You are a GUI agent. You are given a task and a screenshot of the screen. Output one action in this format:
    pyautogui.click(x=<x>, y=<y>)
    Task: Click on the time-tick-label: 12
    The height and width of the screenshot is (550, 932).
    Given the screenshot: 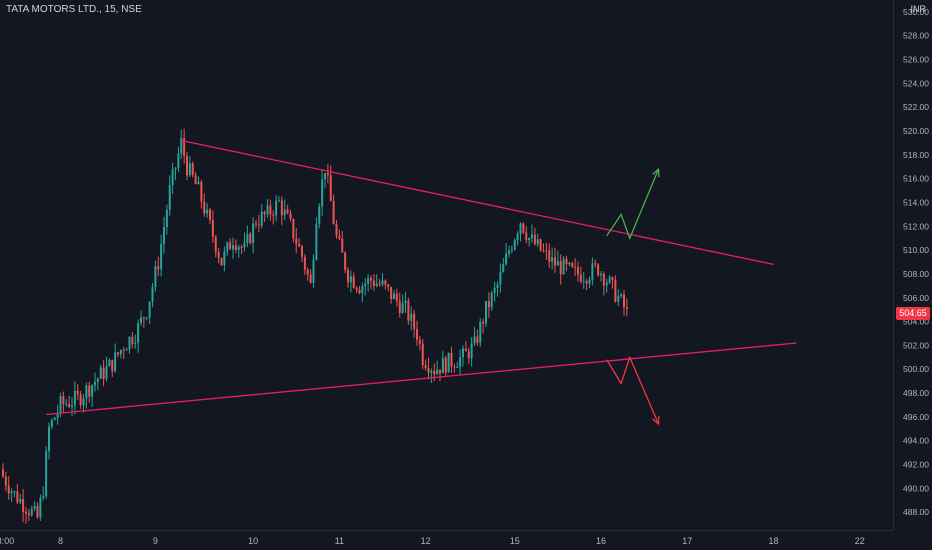 What is the action you would take?
    pyautogui.click(x=426, y=541)
    